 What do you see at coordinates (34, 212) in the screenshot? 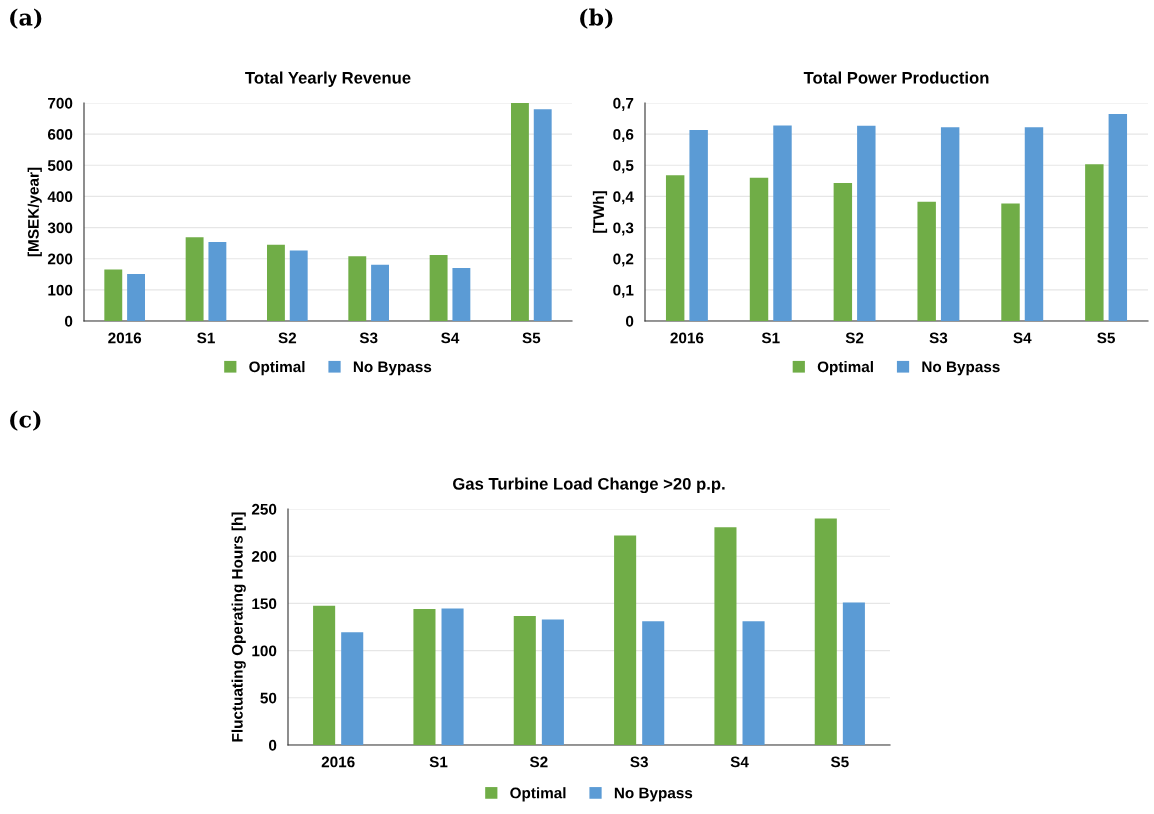
I see `y-axis-title: [MSEK/year]` at bounding box center [34, 212].